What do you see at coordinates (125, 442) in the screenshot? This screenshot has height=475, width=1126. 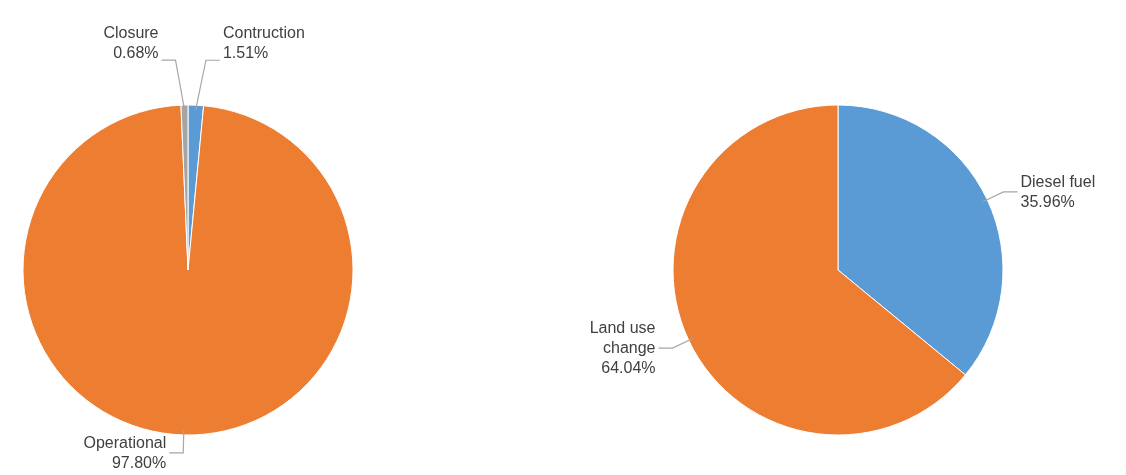 I see `slice-label: Operational` at bounding box center [125, 442].